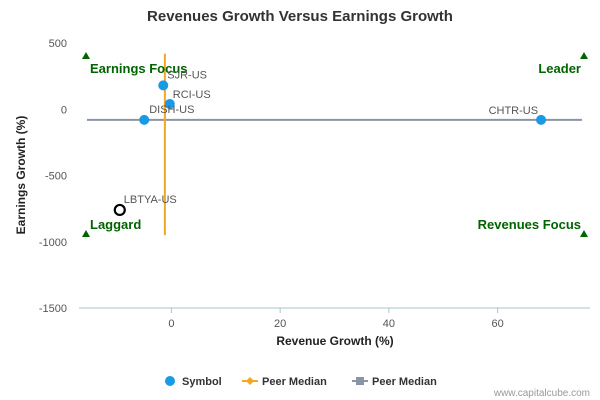 The image size is (600, 400). Describe the element at coordinates (541, 119) in the screenshot. I see `data-point-chtr-us` at that location.